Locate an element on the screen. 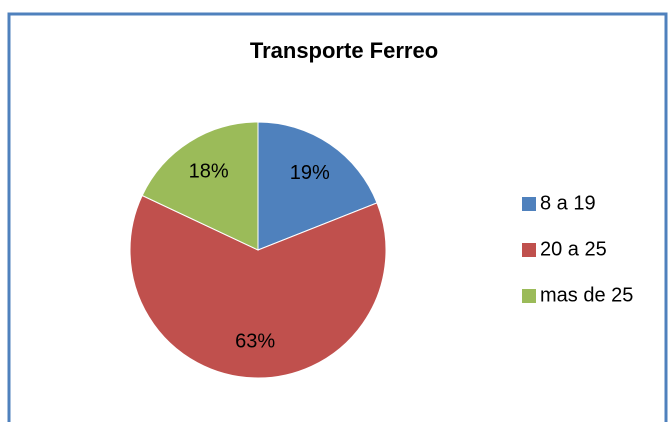  data-label: 19% is located at coordinates (310, 173).